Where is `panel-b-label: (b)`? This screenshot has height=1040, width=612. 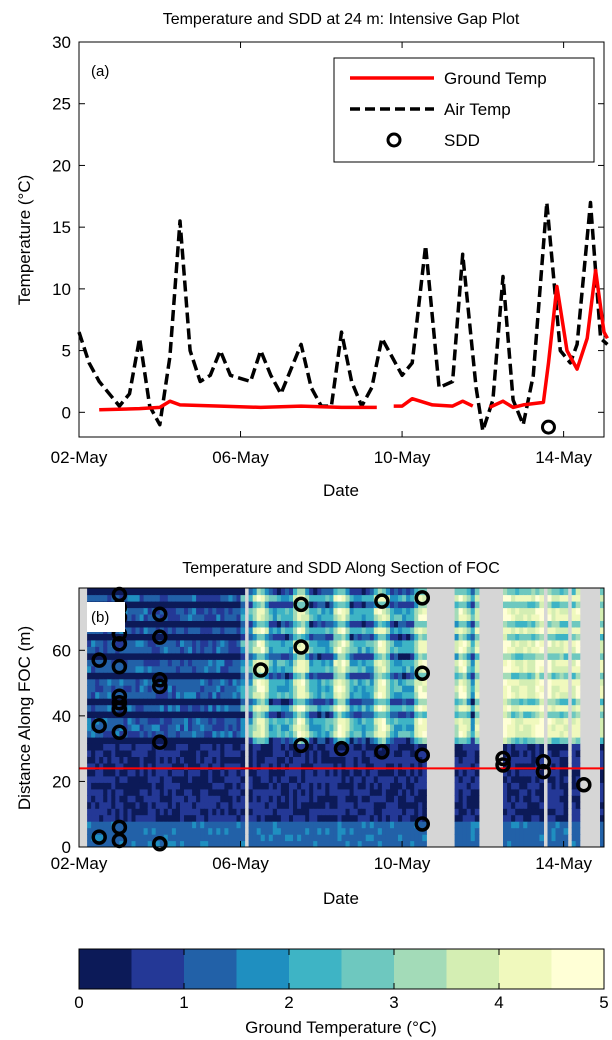
panel-b-label: (b) is located at coordinates (100, 617).